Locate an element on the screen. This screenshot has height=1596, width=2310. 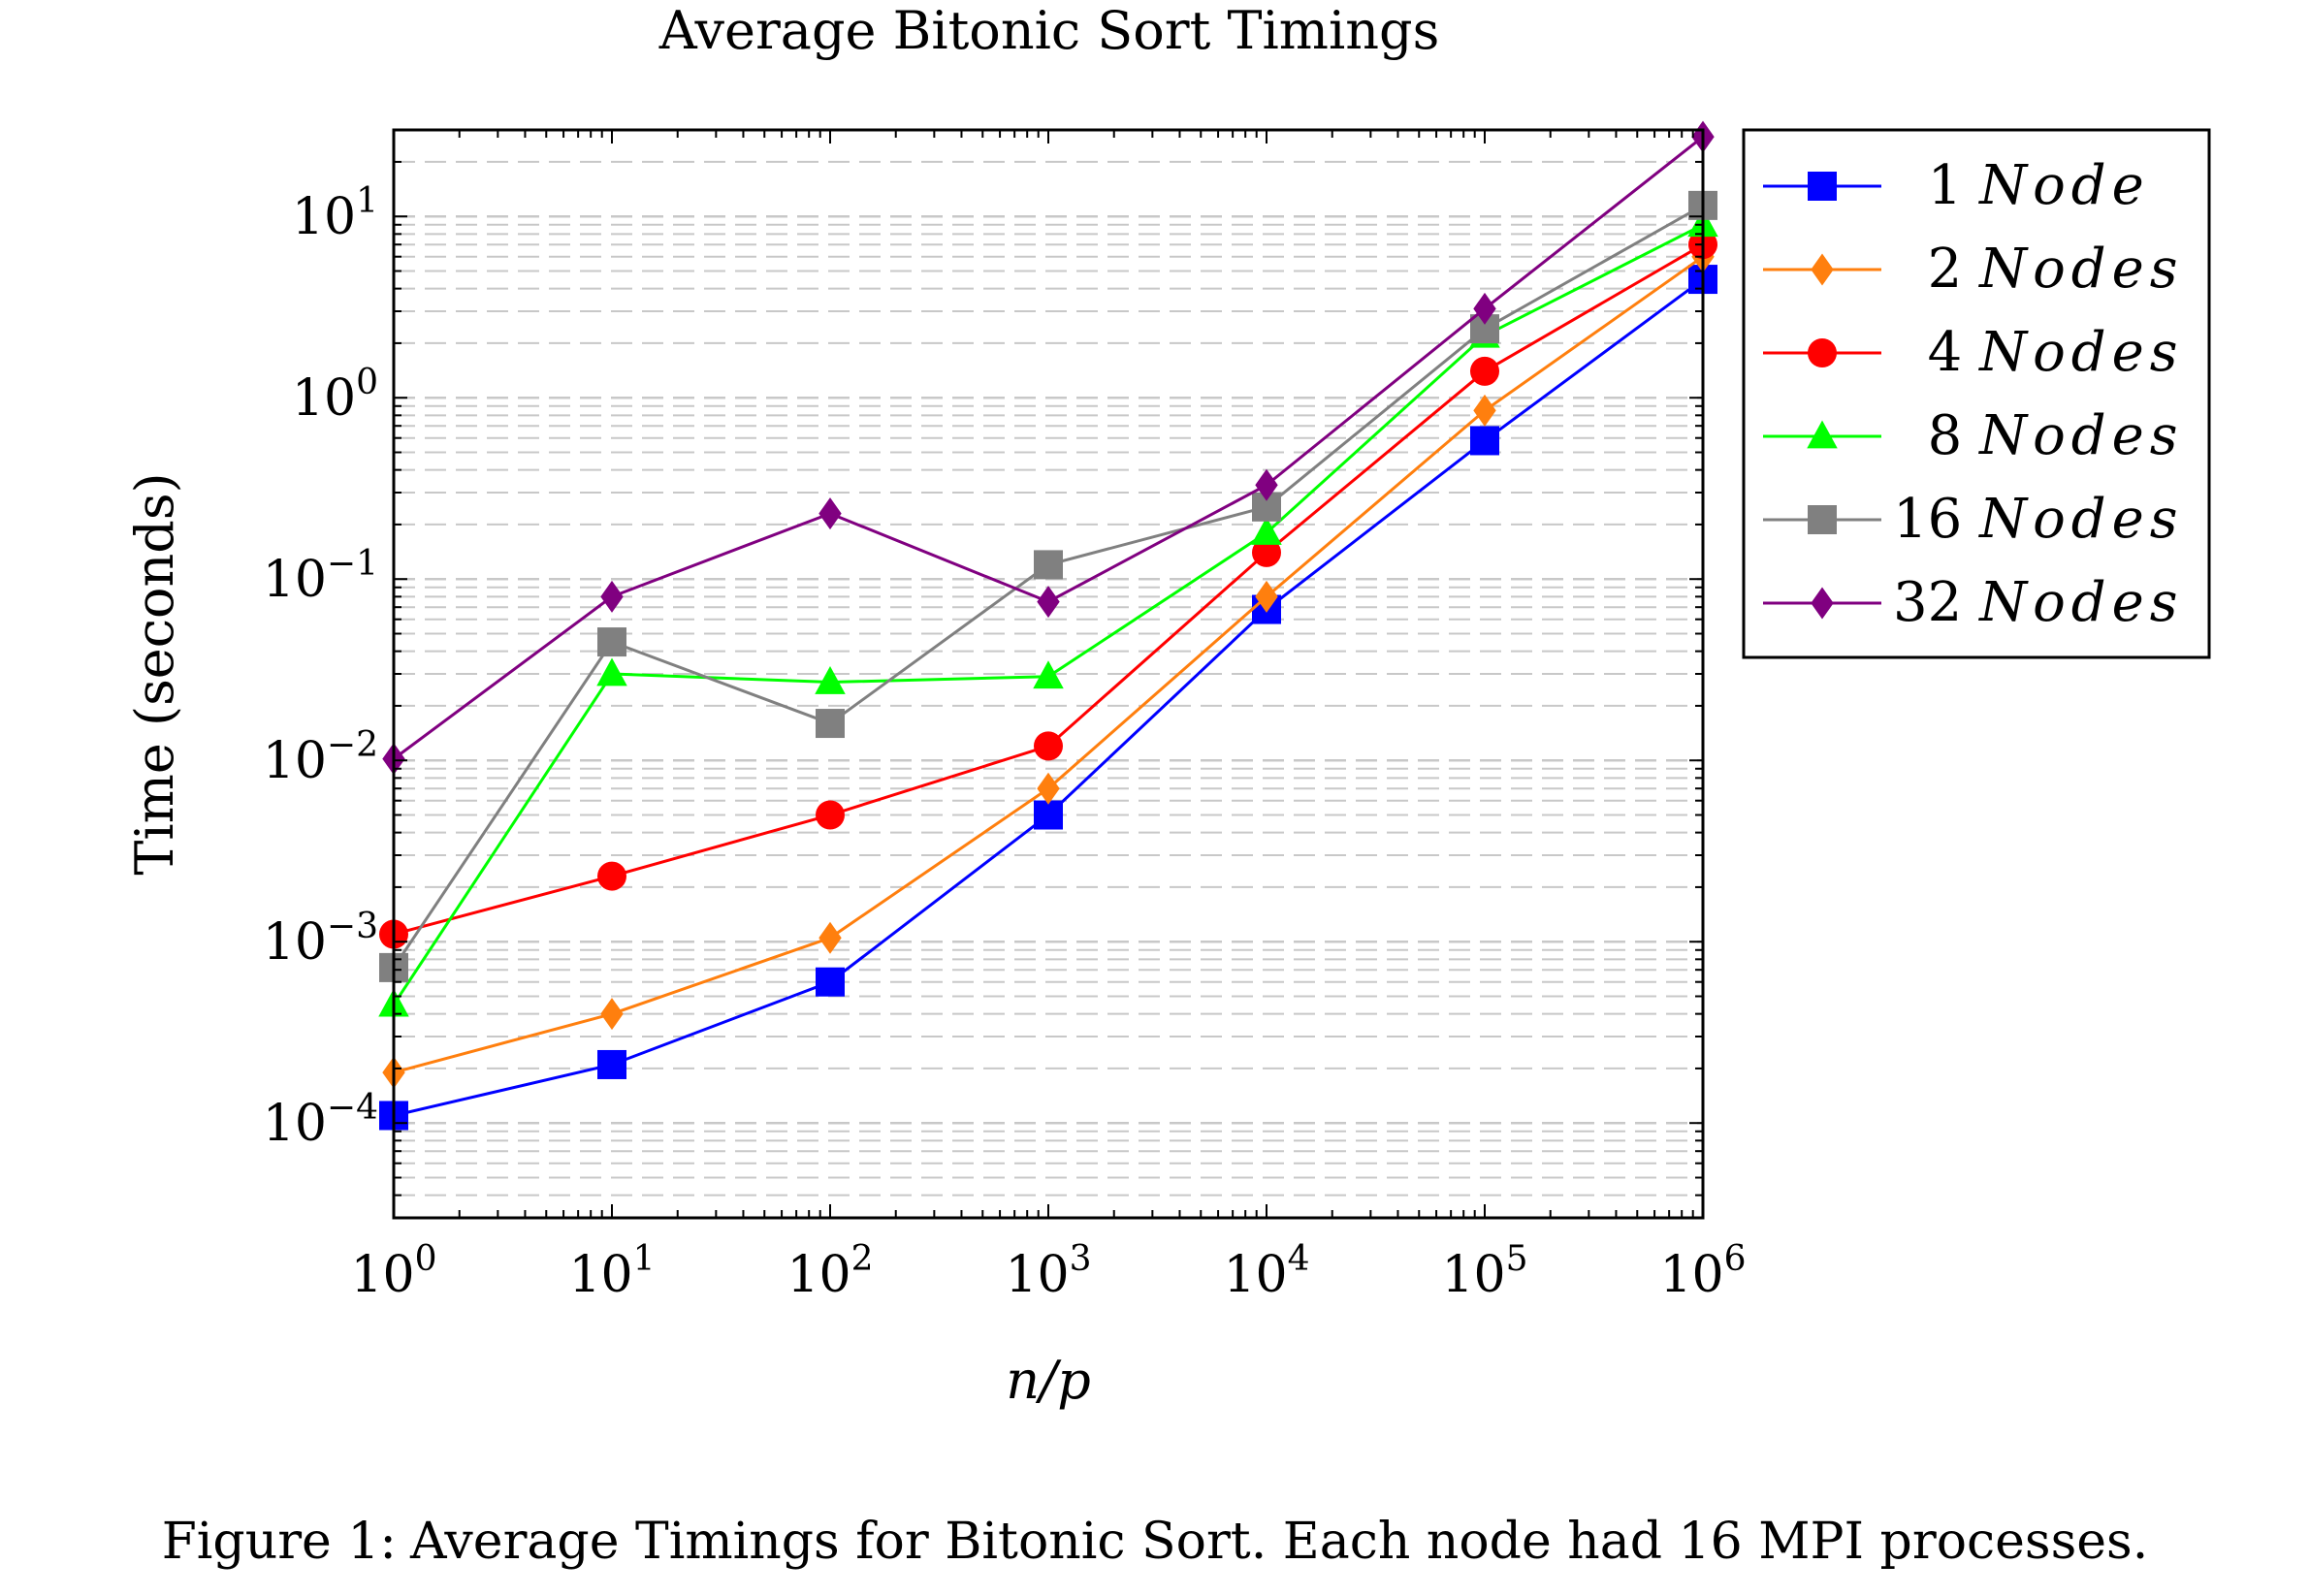
legend-entry: 16 Nodes is located at coordinates (1974, 519).